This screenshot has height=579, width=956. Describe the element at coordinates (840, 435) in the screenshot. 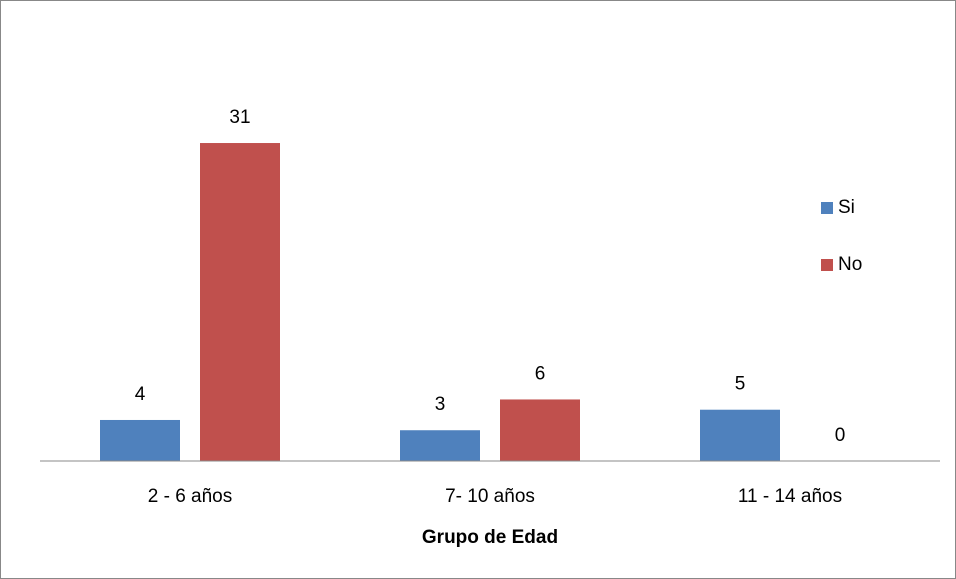

I see `data-label: 0` at that location.